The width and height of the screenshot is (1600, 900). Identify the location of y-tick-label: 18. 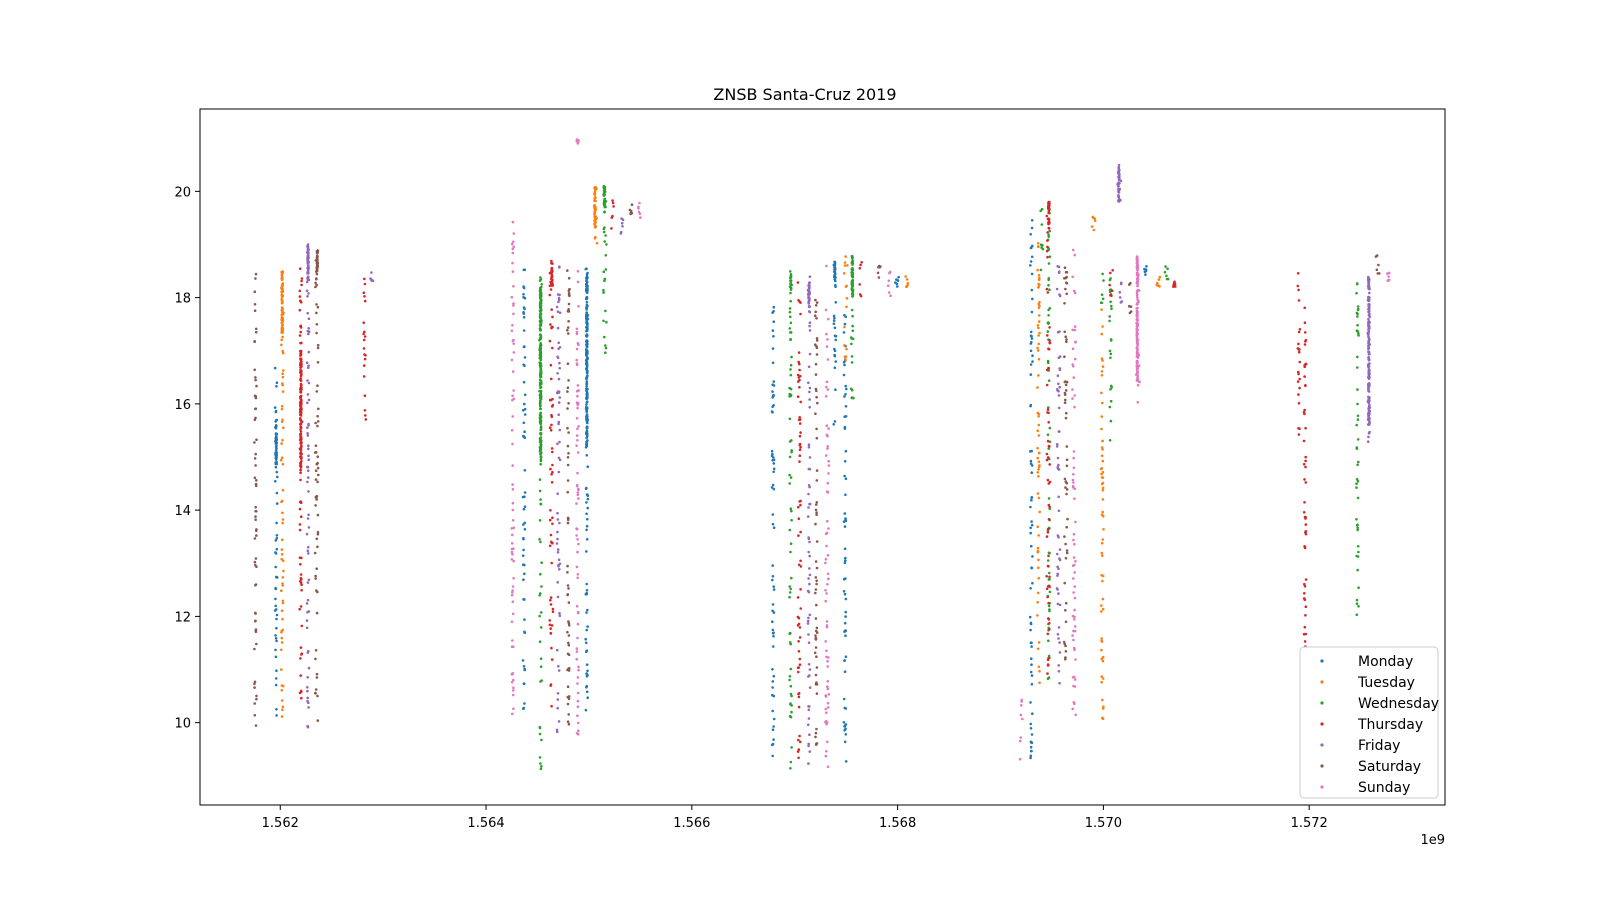
(182, 299).